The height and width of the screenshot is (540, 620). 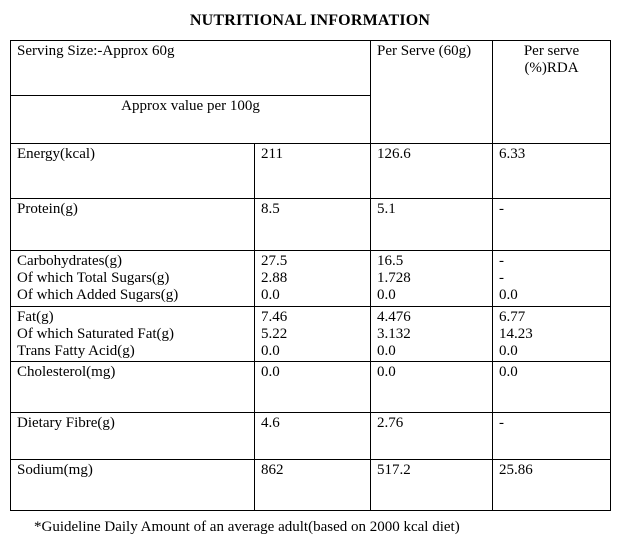 What do you see at coordinates (132, 224) in the screenshot?
I see `nutrient-label: Protein(g)` at bounding box center [132, 224].